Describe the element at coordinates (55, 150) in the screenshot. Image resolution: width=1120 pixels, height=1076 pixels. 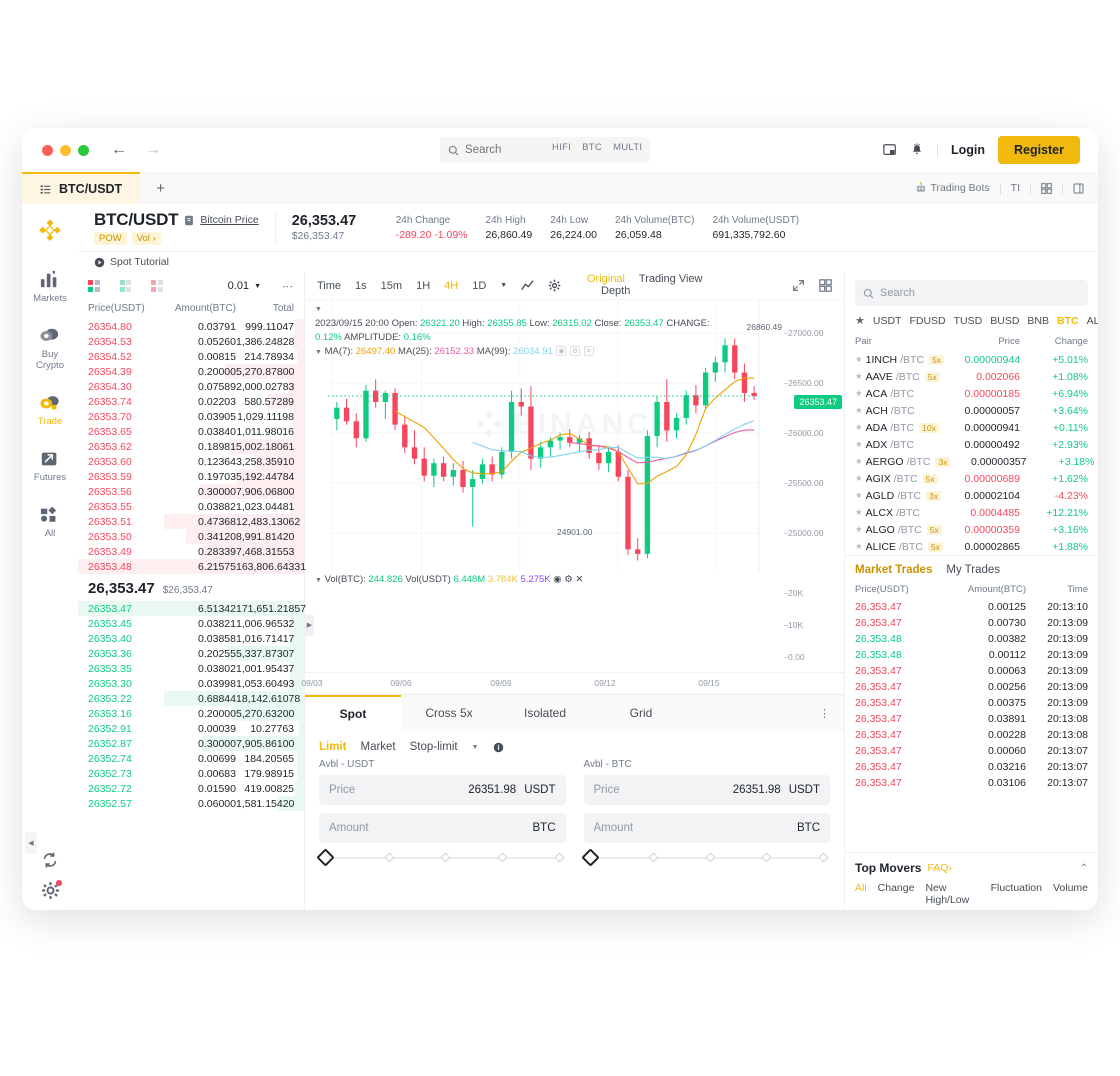
I see `window-controls` at that location.